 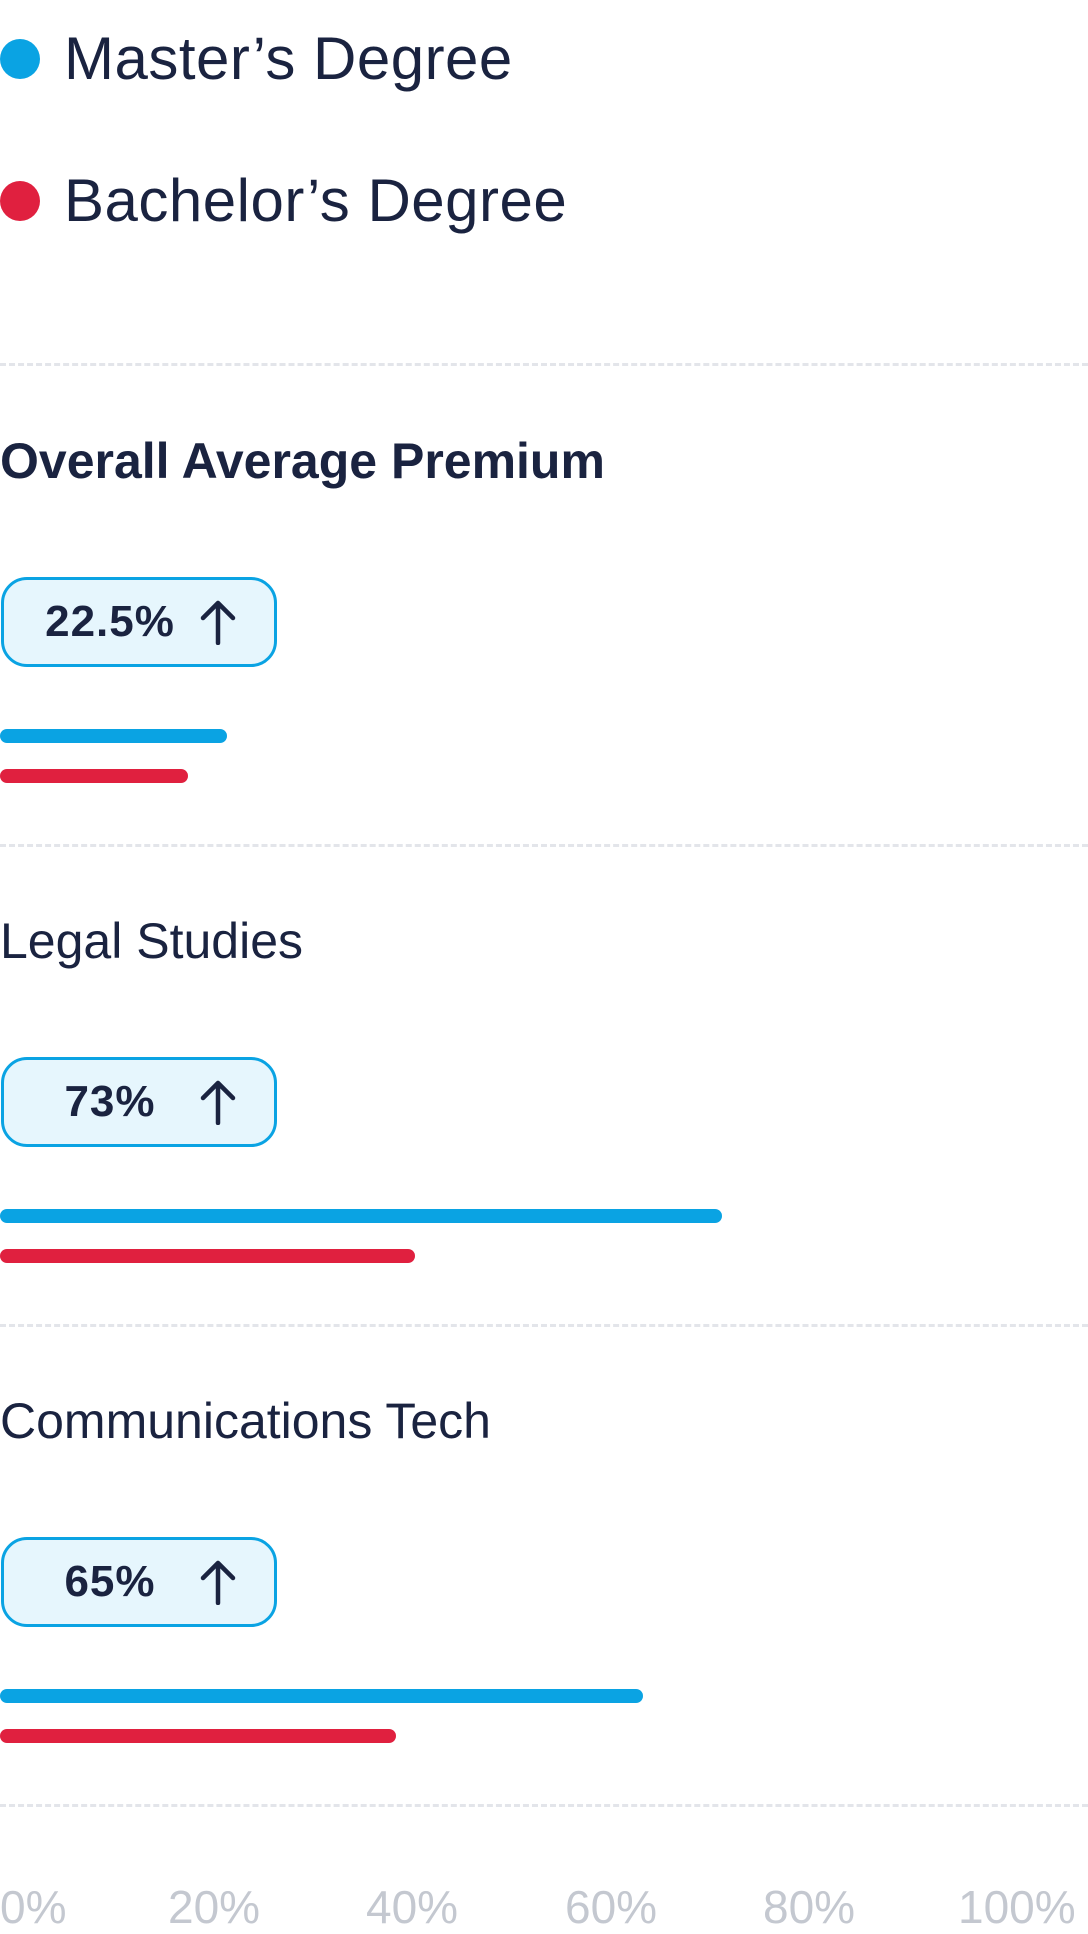 What do you see at coordinates (110, 1581) in the screenshot?
I see `badge-value: 65%` at bounding box center [110, 1581].